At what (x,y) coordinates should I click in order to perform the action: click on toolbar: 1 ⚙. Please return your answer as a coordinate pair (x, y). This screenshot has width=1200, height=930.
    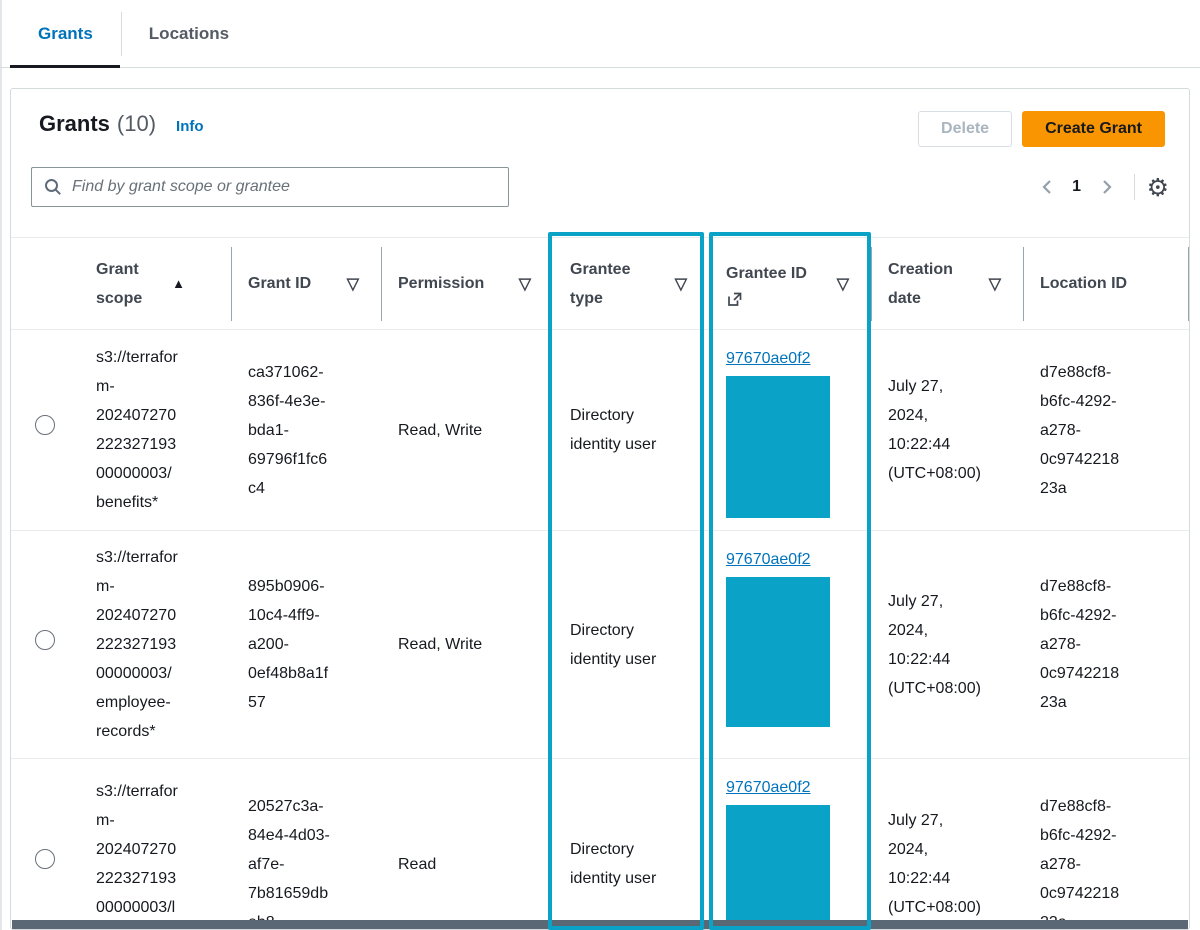
    Looking at the image, I should click on (600, 177).